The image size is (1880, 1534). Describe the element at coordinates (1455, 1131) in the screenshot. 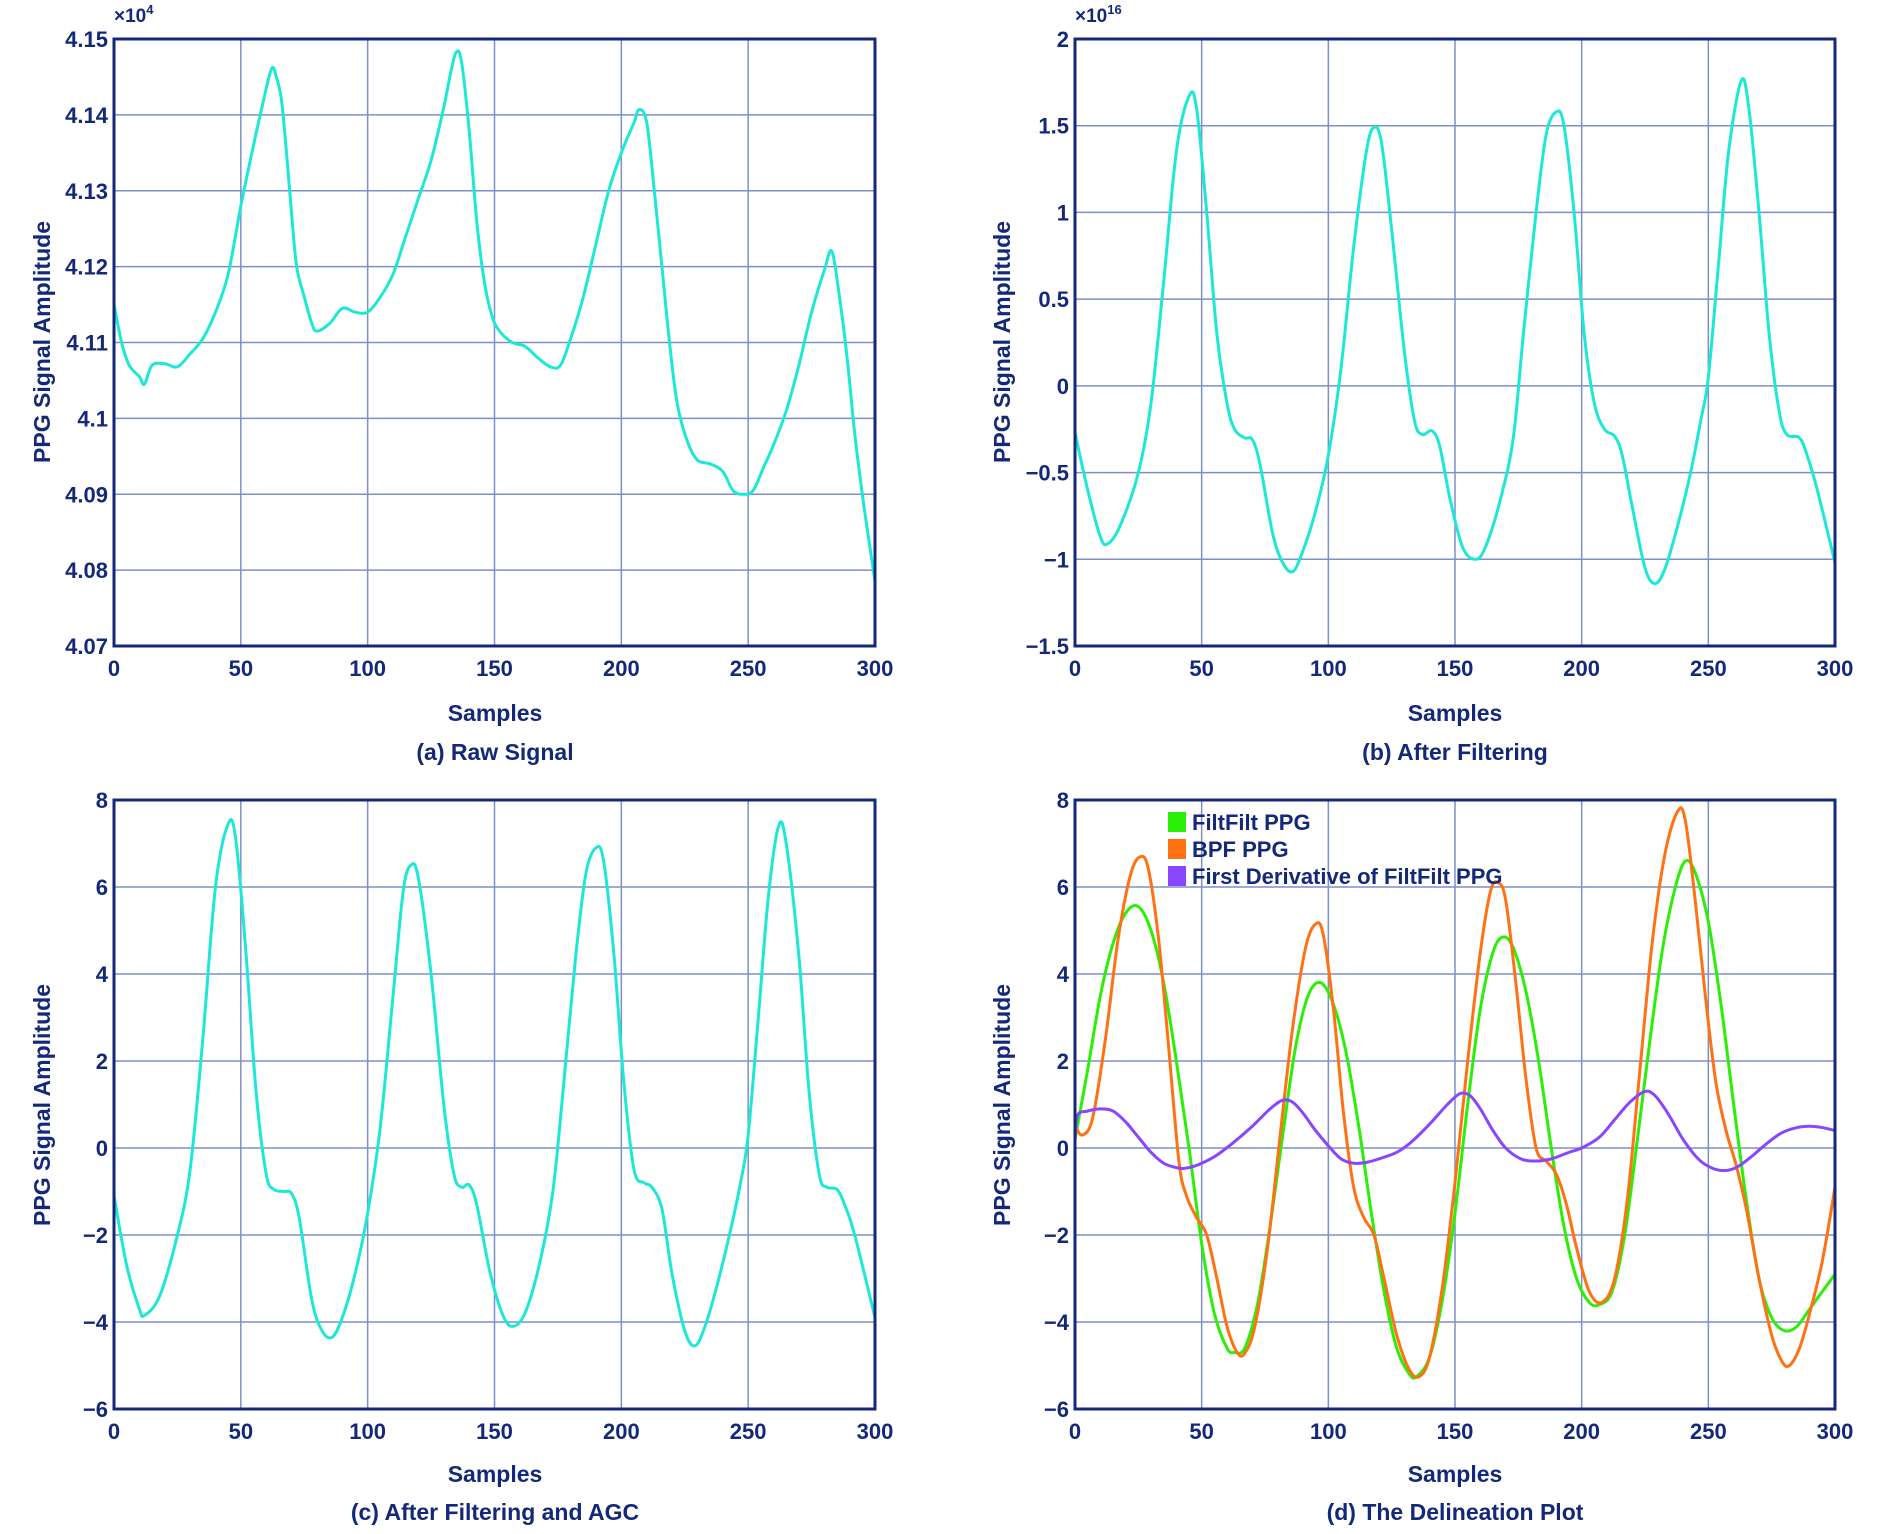

I see `series-line-first-derivative-of-filtfilt-ppg` at that location.